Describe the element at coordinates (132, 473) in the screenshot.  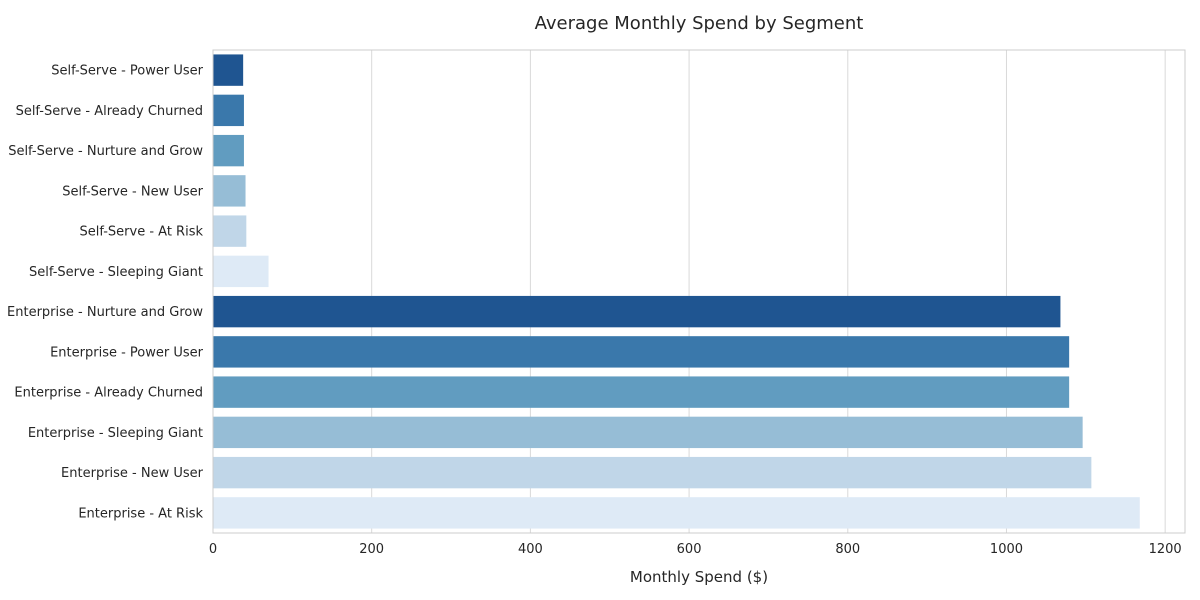
I see `category-label: Enterprise - New User` at that location.